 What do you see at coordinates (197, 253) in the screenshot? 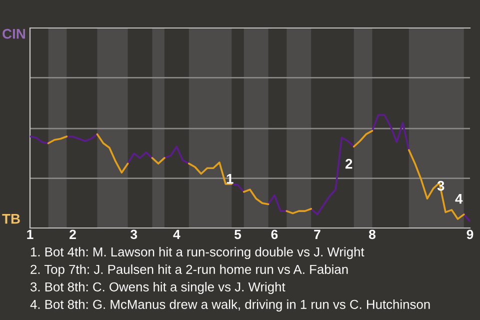
I see `text: 1. Bot 4th: M. Lawson hit a run-scoring double vs J. Wright` at bounding box center [197, 253].